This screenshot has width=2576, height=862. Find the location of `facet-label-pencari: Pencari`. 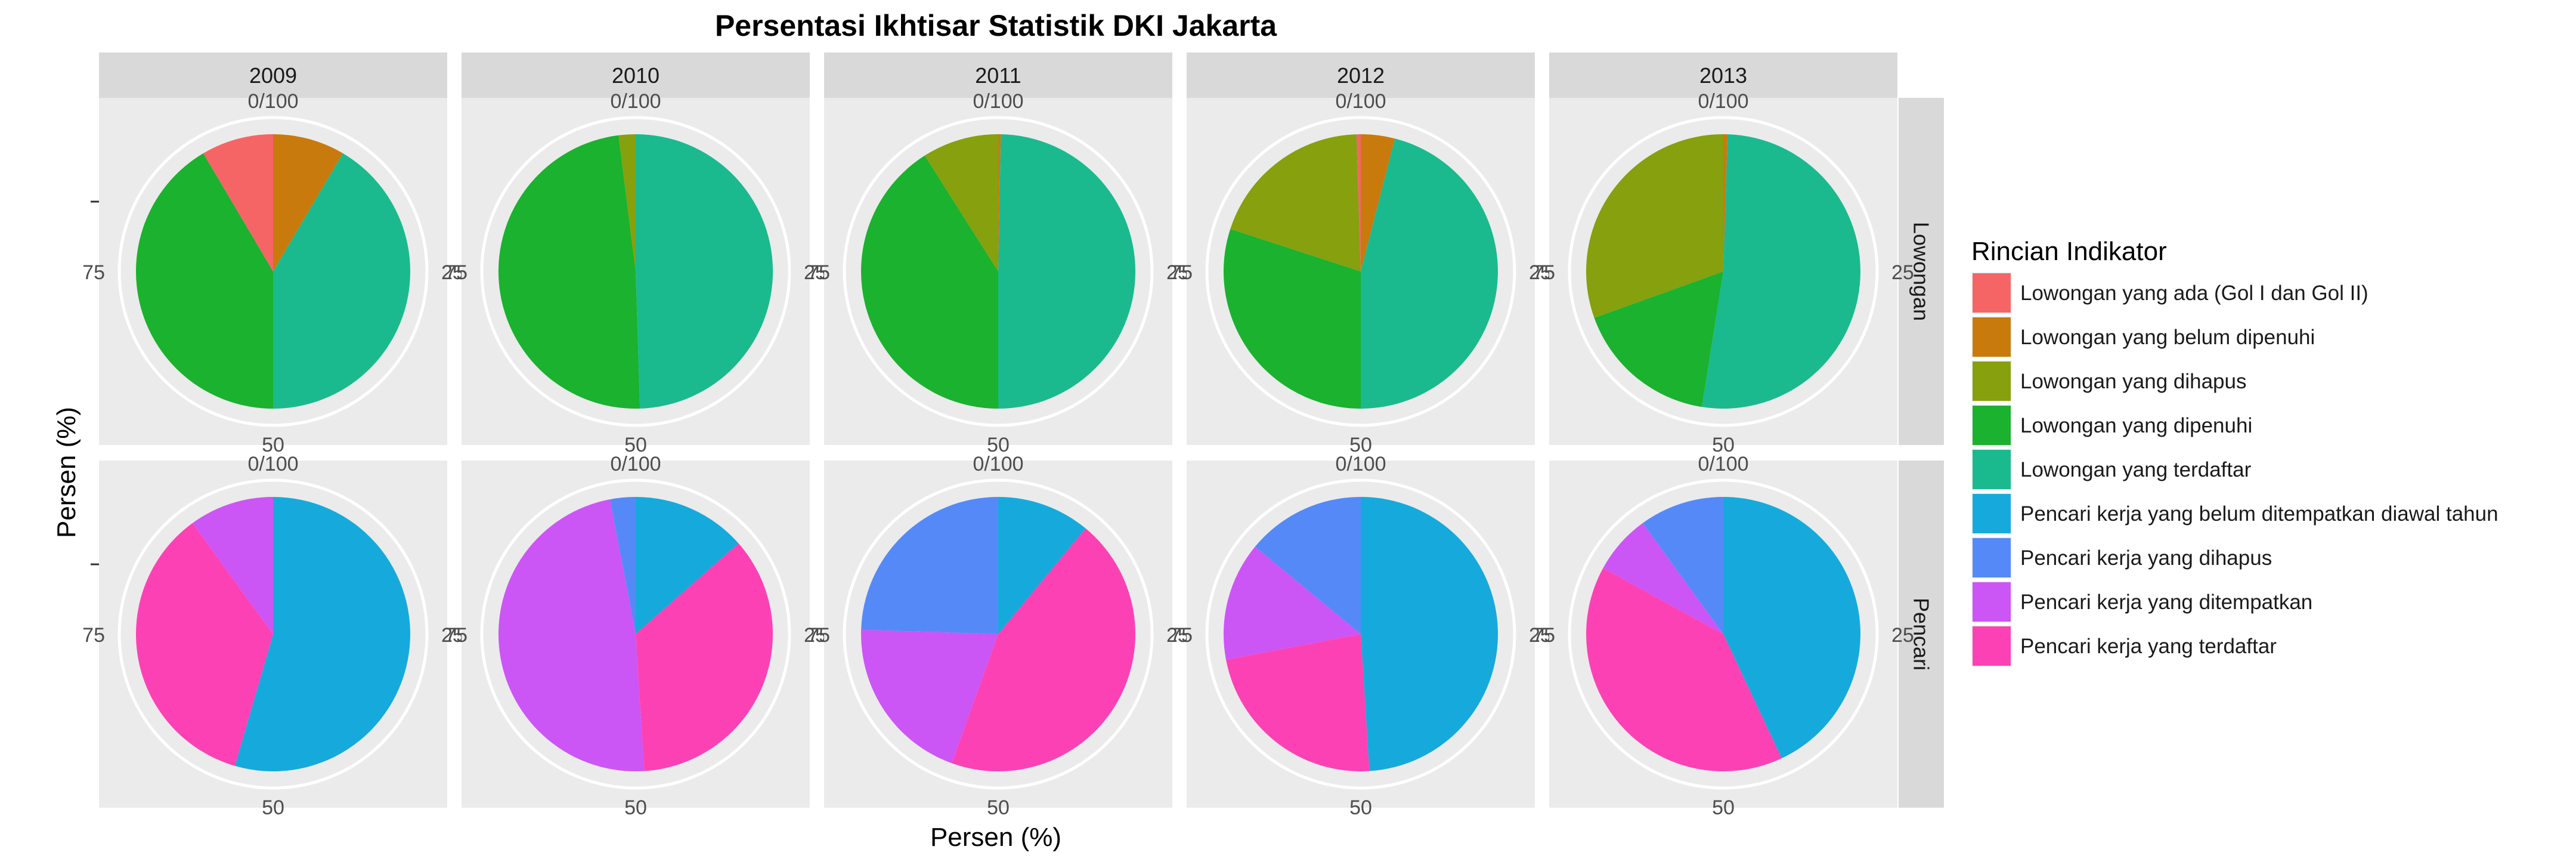

facet-label-pencari: Pencari is located at coordinates (1921, 634).